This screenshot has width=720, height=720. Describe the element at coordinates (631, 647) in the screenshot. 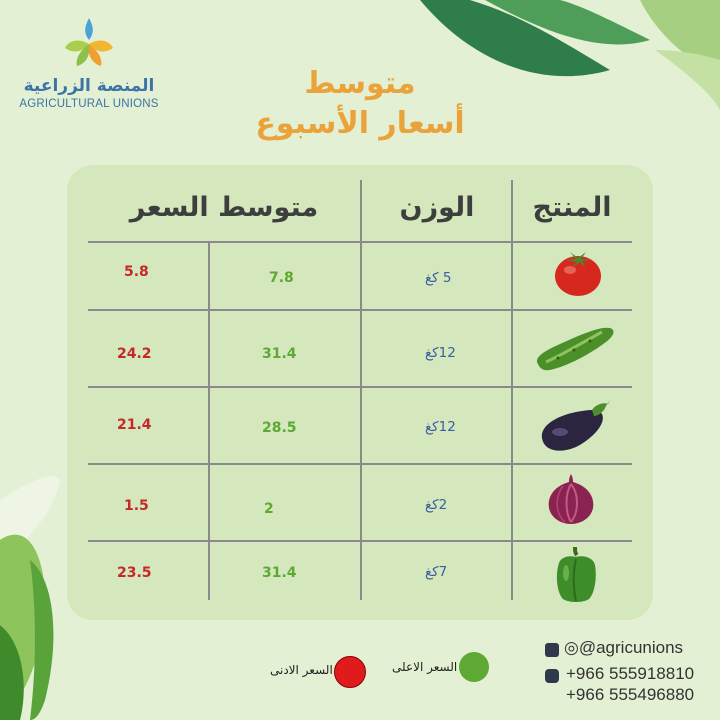

I see `social-handle-text: @agricunions` at that location.